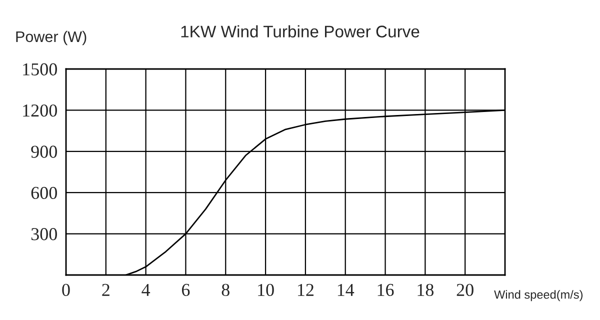 The width and height of the screenshot is (600, 320). I want to click on y-tick-label: 1500, so click(40, 69).